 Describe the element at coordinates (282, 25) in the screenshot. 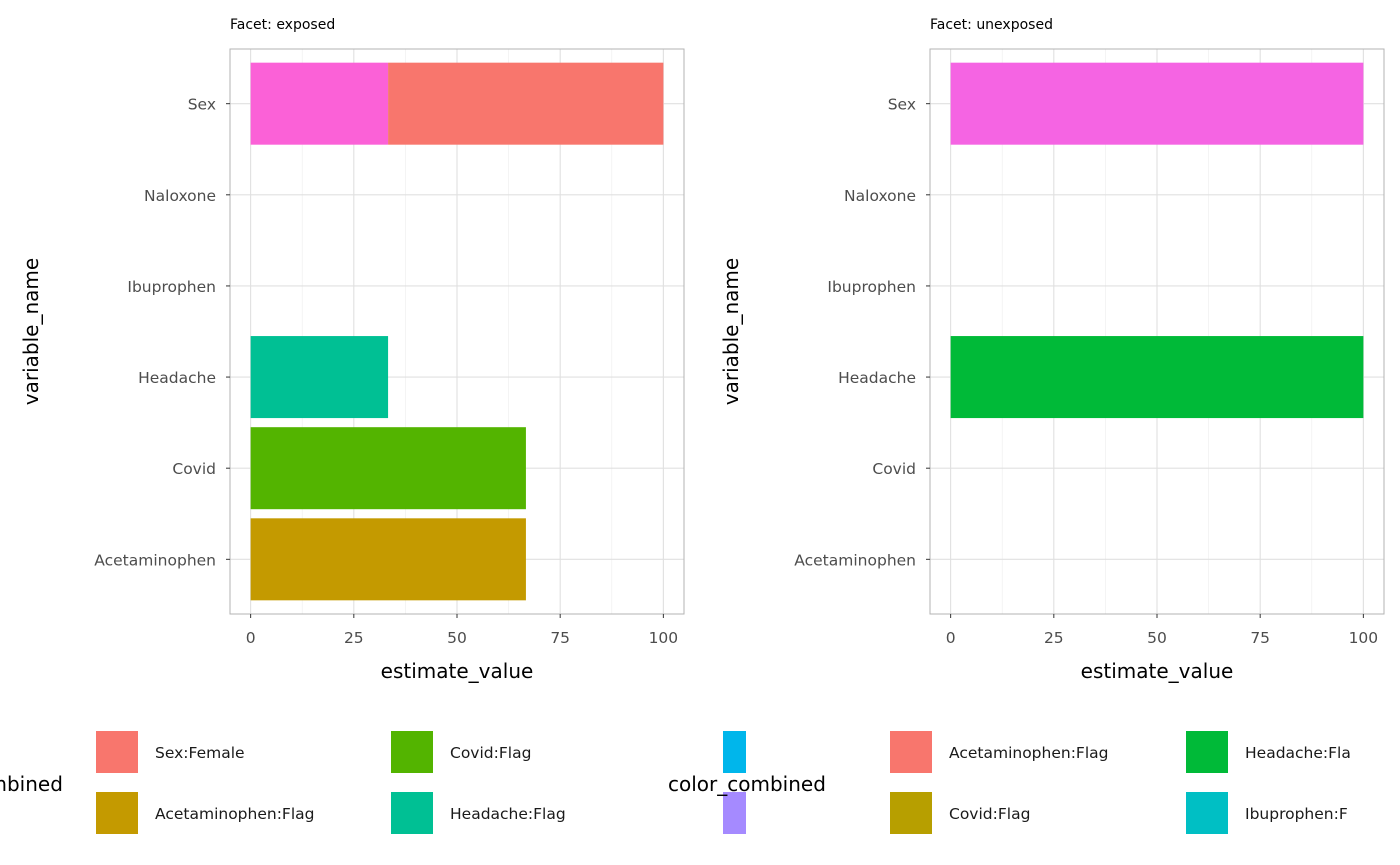

I see `facet-title: Facet: exposed` at that location.